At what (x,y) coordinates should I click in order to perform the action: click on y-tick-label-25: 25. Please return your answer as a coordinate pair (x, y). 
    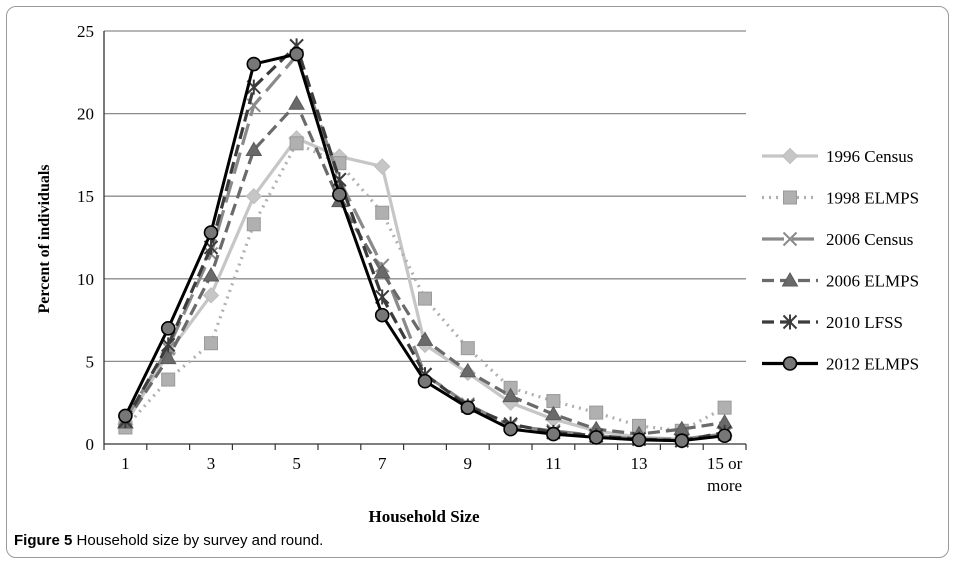
    Looking at the image, I should click on (85, 31).